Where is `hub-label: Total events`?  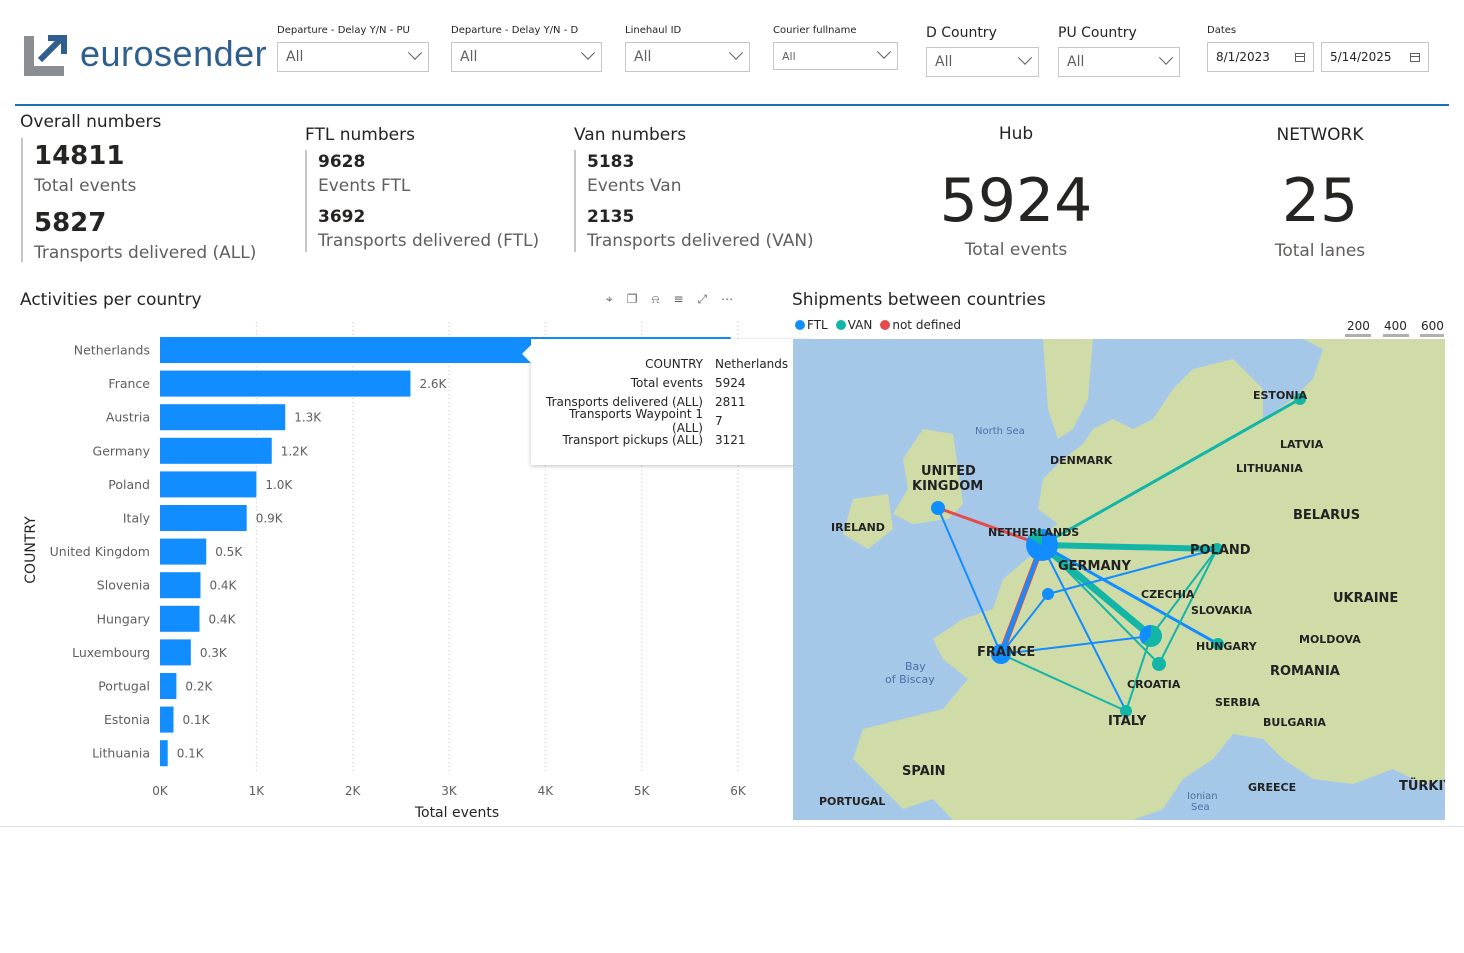 hub-label: Total events is located at coordinates (1016, 250).